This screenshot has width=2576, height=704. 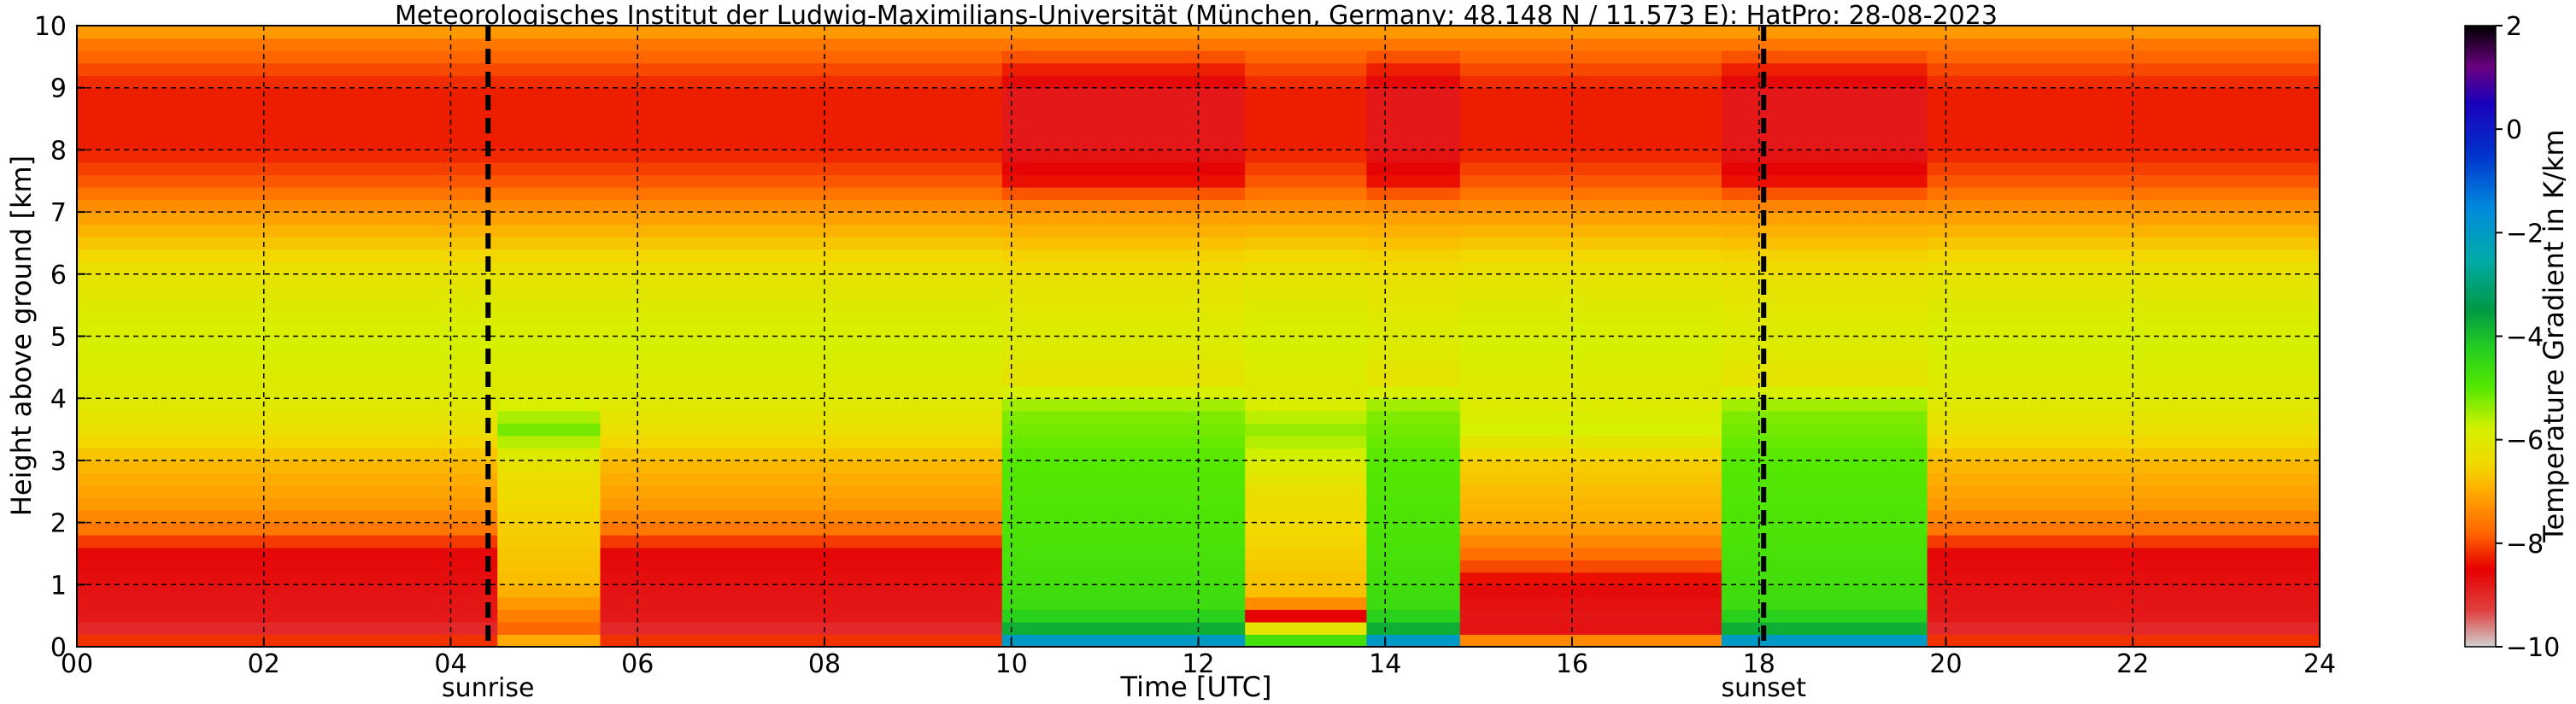 What do you see at coordinates (2533, 648) in the screenshot?
I see `colorbar-tick-label: −10` at bounding box center [2533, 648].